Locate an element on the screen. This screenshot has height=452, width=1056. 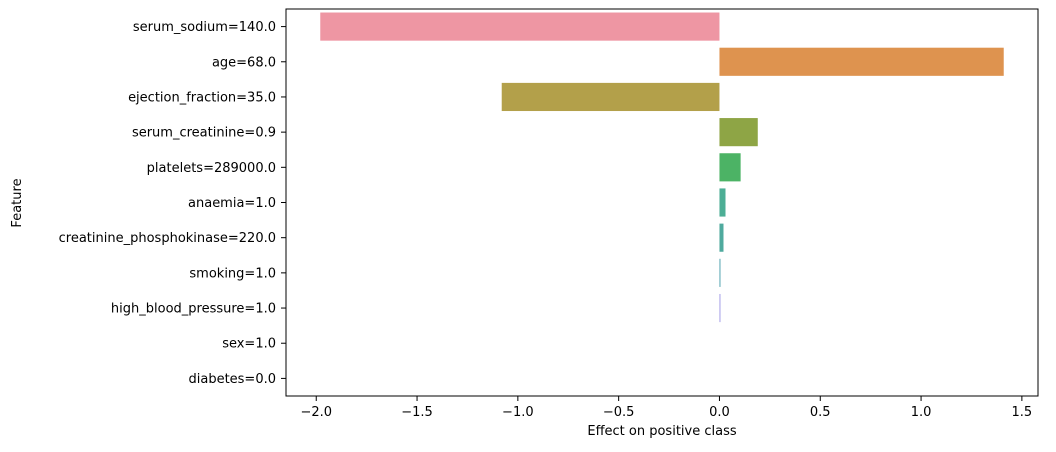
x-tick-label: −1.0 is located at coordinates (518, 412).